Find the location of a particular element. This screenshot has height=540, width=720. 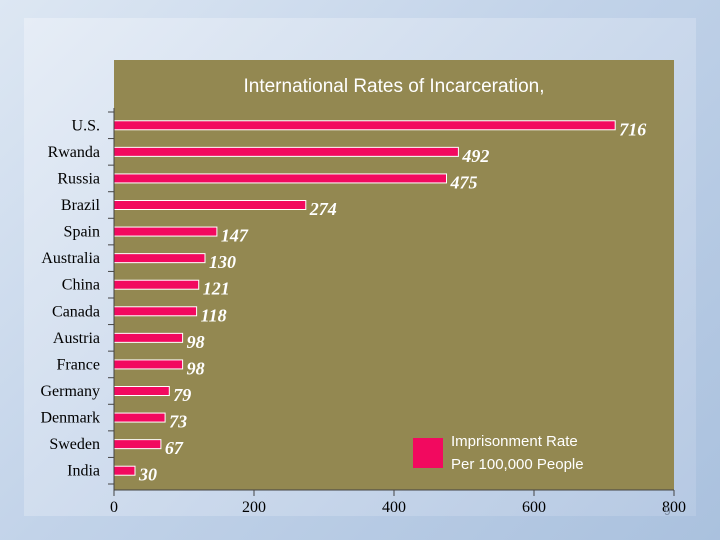

x-tick-label: 800 is located at coordinates (674, 507).